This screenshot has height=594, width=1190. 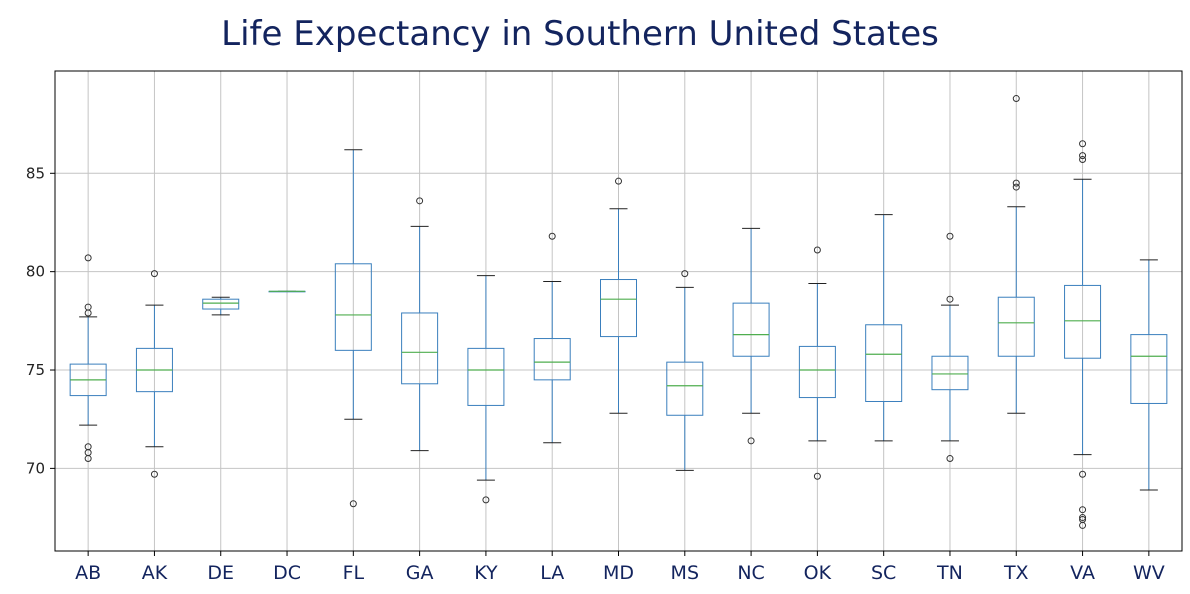 I want to click on box-la, so click(x=552, y=338).